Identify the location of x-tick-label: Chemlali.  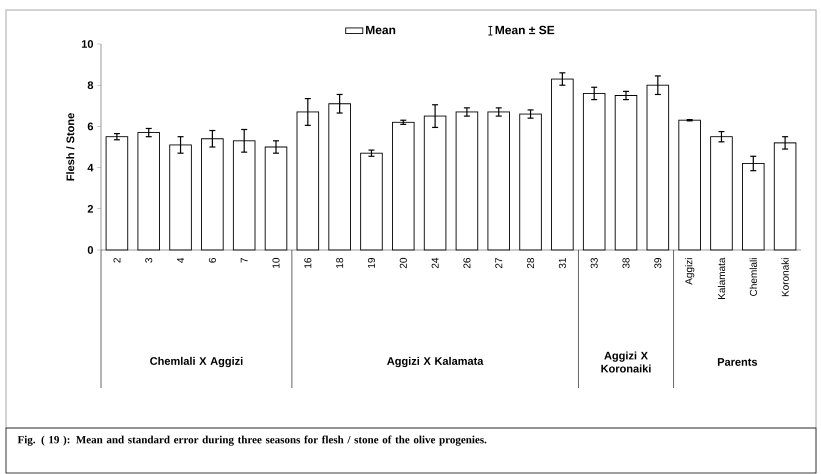
(753, 277).